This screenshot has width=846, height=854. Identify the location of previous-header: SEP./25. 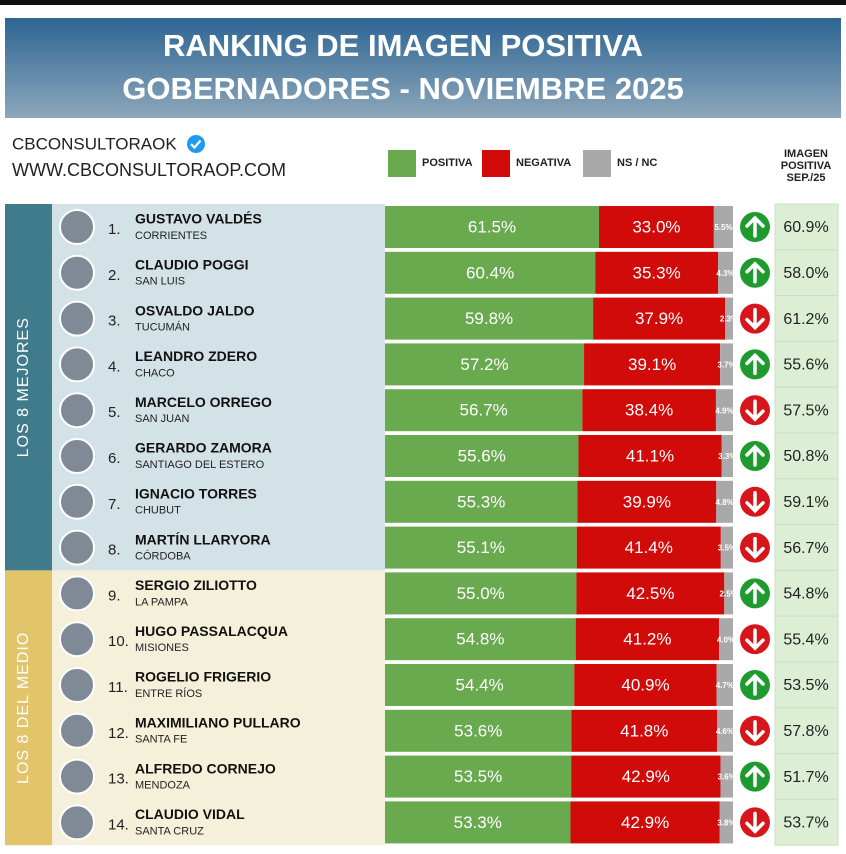
(806, 178).